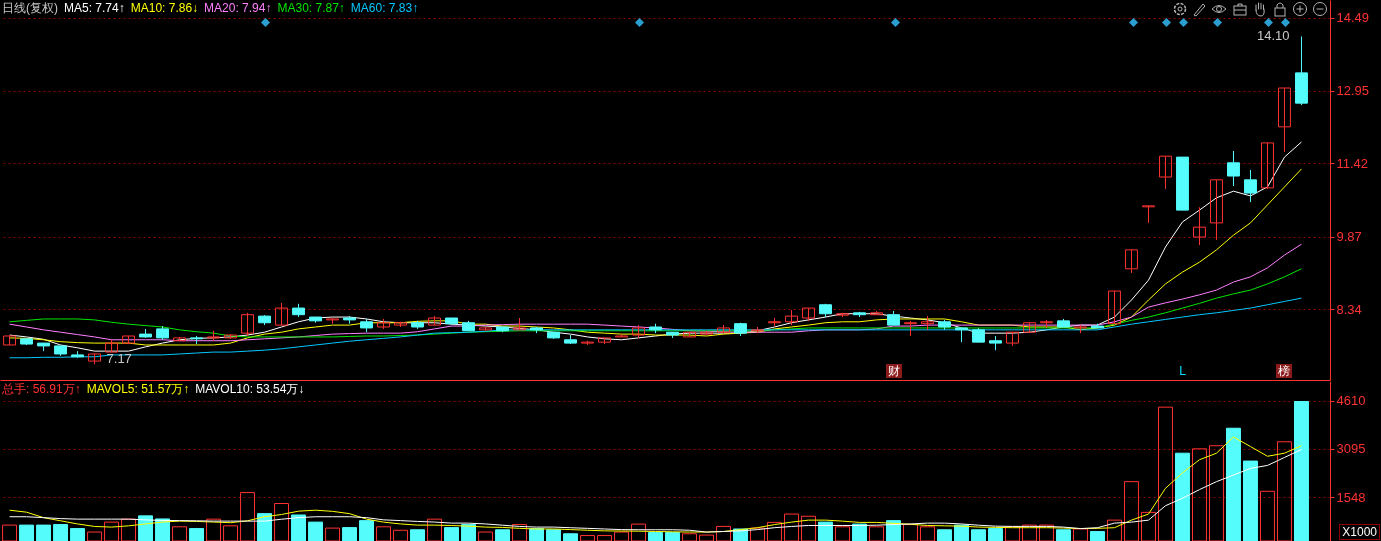 This screenshot has width=1381, height=541. I want to click on annotation: 14.10, so click(1273, 35).